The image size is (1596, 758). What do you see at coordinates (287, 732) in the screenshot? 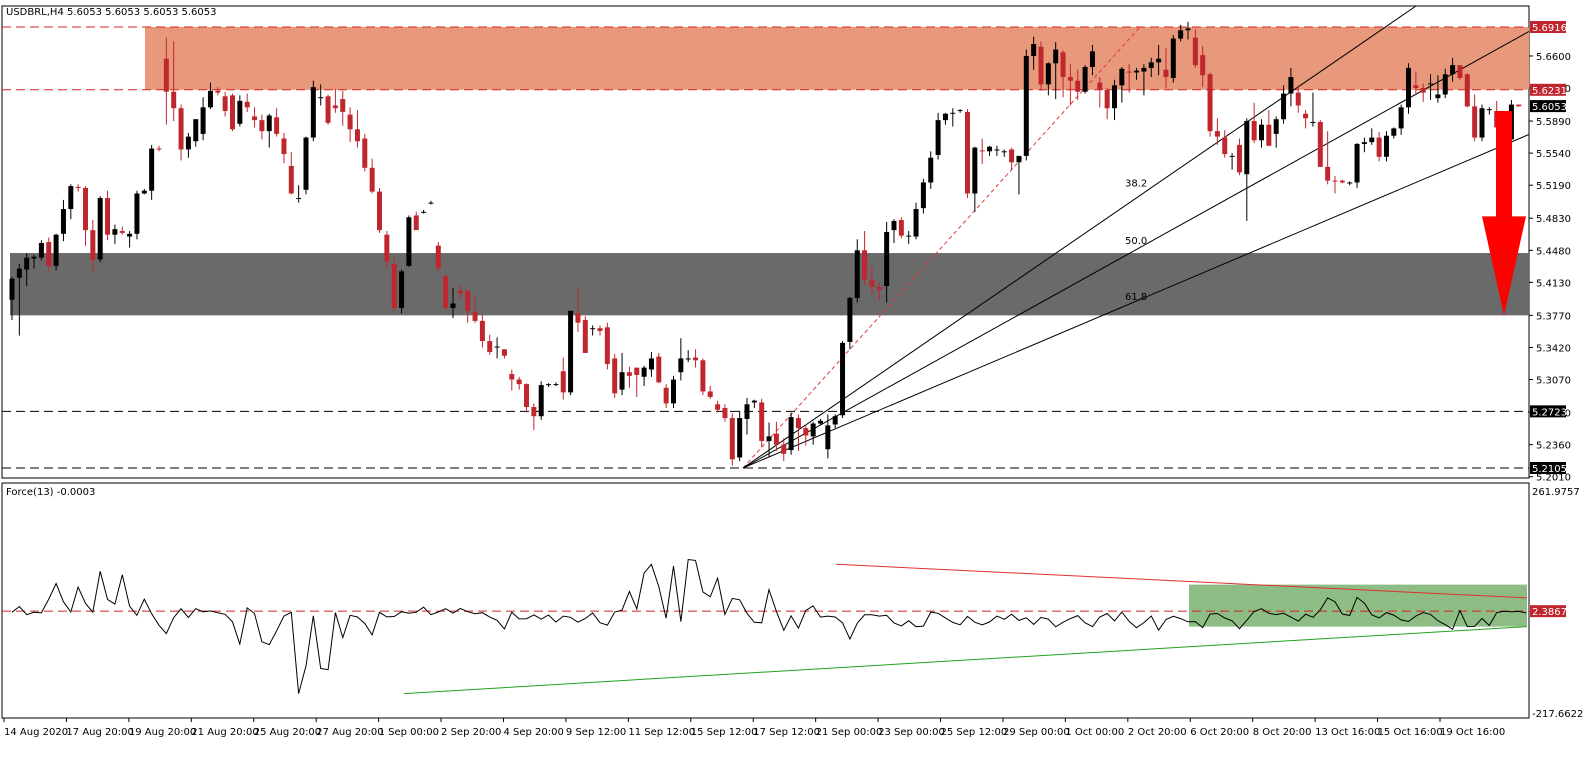
I see `time-tick-label: 25 Aug 20:00` at bounding box center [287, 732].